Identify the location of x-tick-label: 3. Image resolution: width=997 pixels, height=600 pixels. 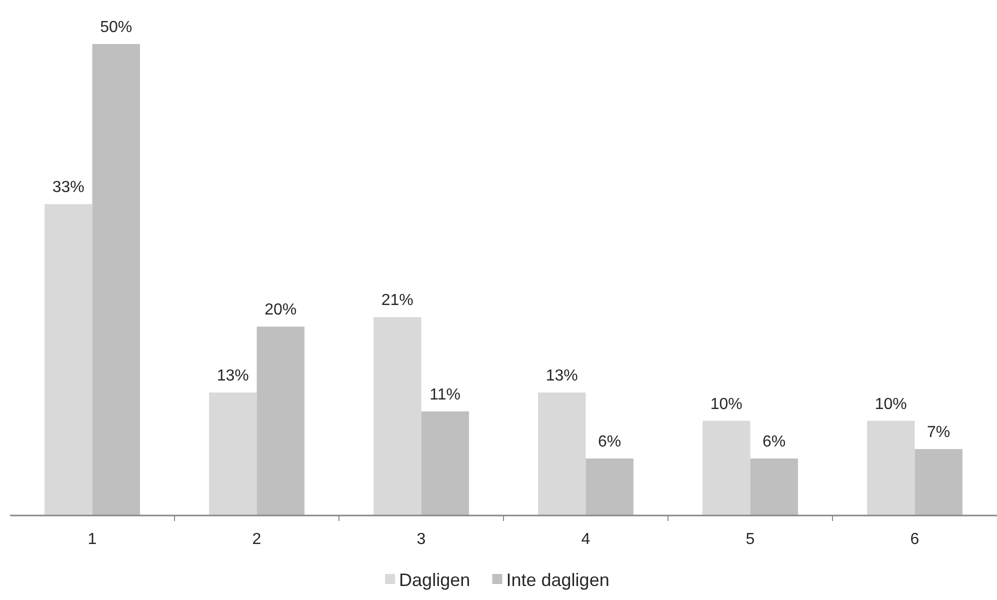
(421, 539).